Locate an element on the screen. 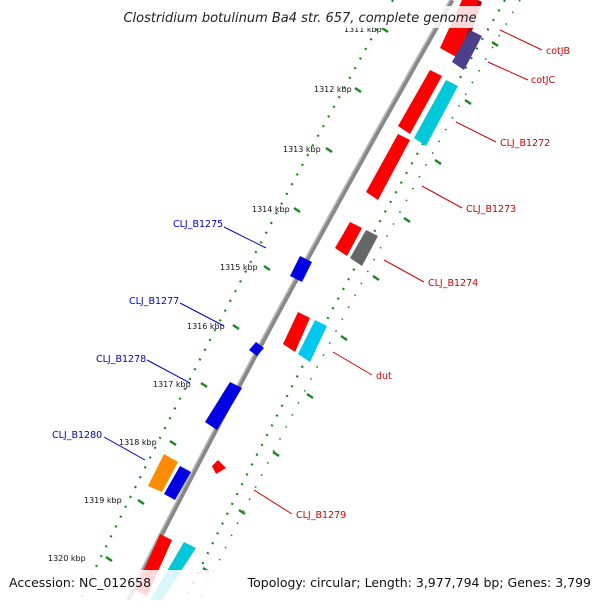 The image size is (600, 605). cds-clj-b1277-feature is located at coordinates (256, 349).